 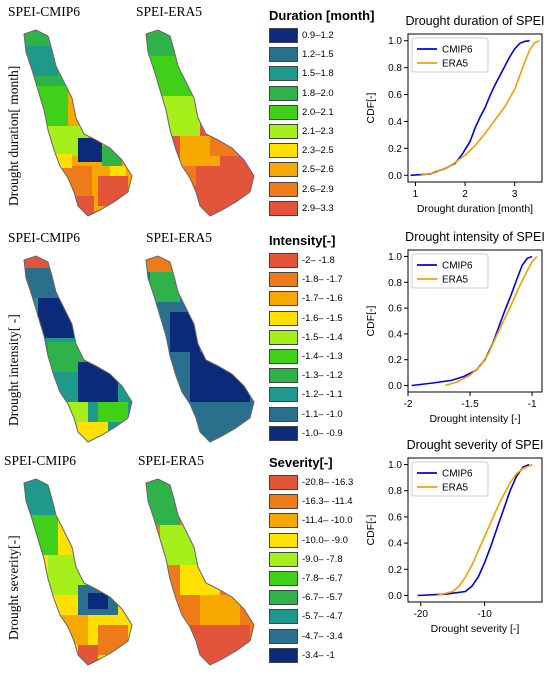 What do you see at coordinates (470, 404) in the screenshot?
I see `x-tick-label: -1.5` at bounding box center [470, 404].